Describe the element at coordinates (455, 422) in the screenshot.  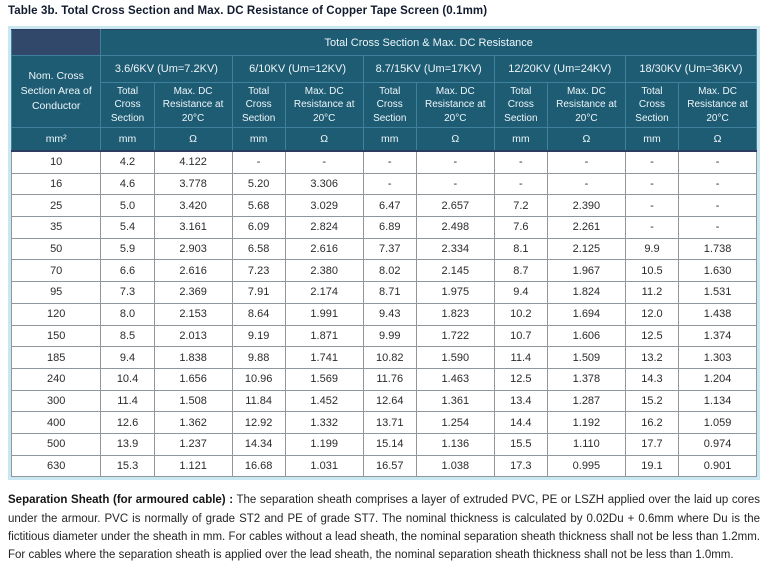
I see `data-cell: 1.254` at that location.